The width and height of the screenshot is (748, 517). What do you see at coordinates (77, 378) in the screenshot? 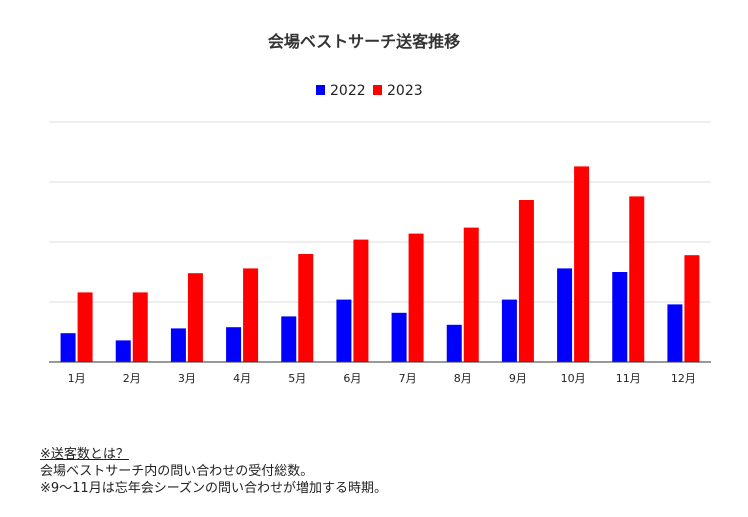
I see `x-tick-label: 1月` at bounding box center [77, 378].